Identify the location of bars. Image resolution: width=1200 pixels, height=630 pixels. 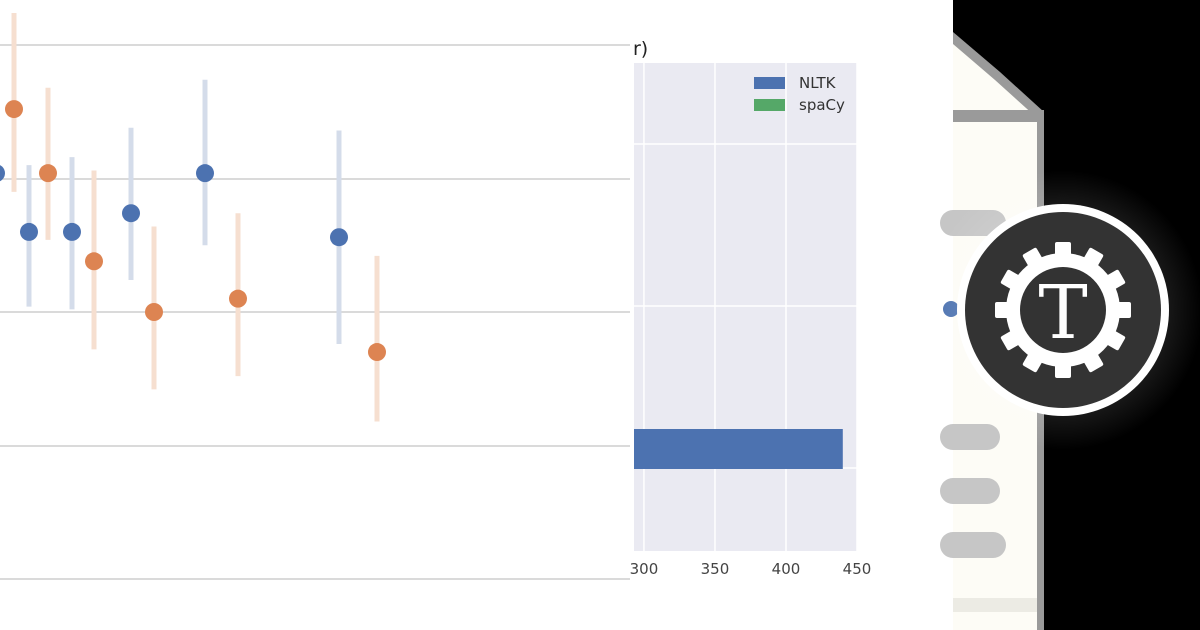
(738, 449).